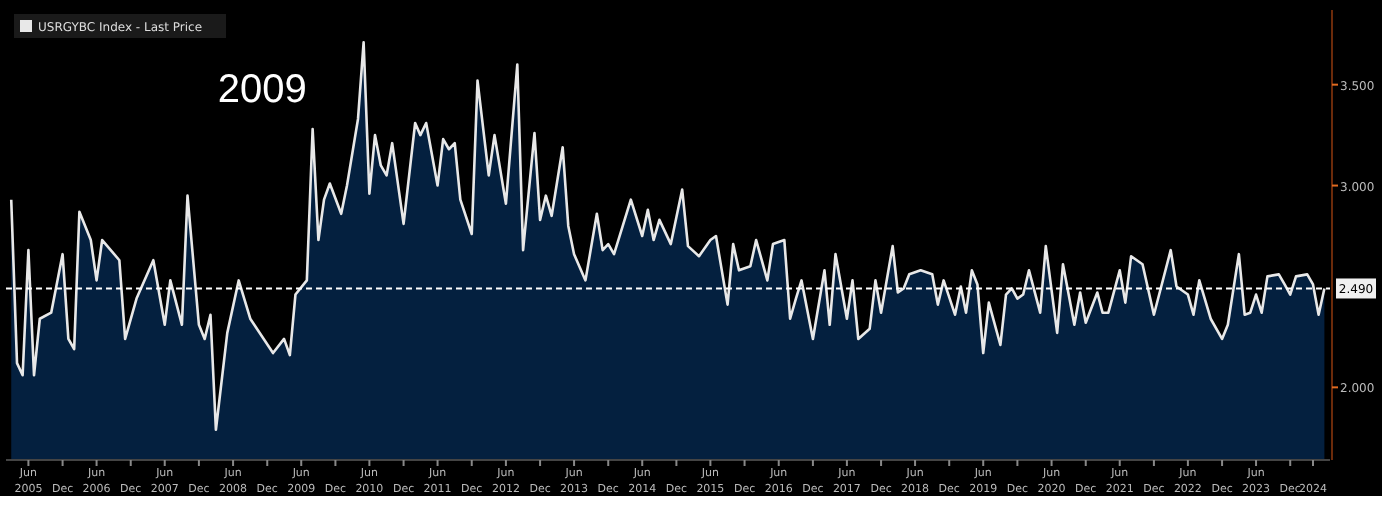 The width and height of the screenshot is (1382, 524). I want to click on annotation: 2009, so click(262, 90).